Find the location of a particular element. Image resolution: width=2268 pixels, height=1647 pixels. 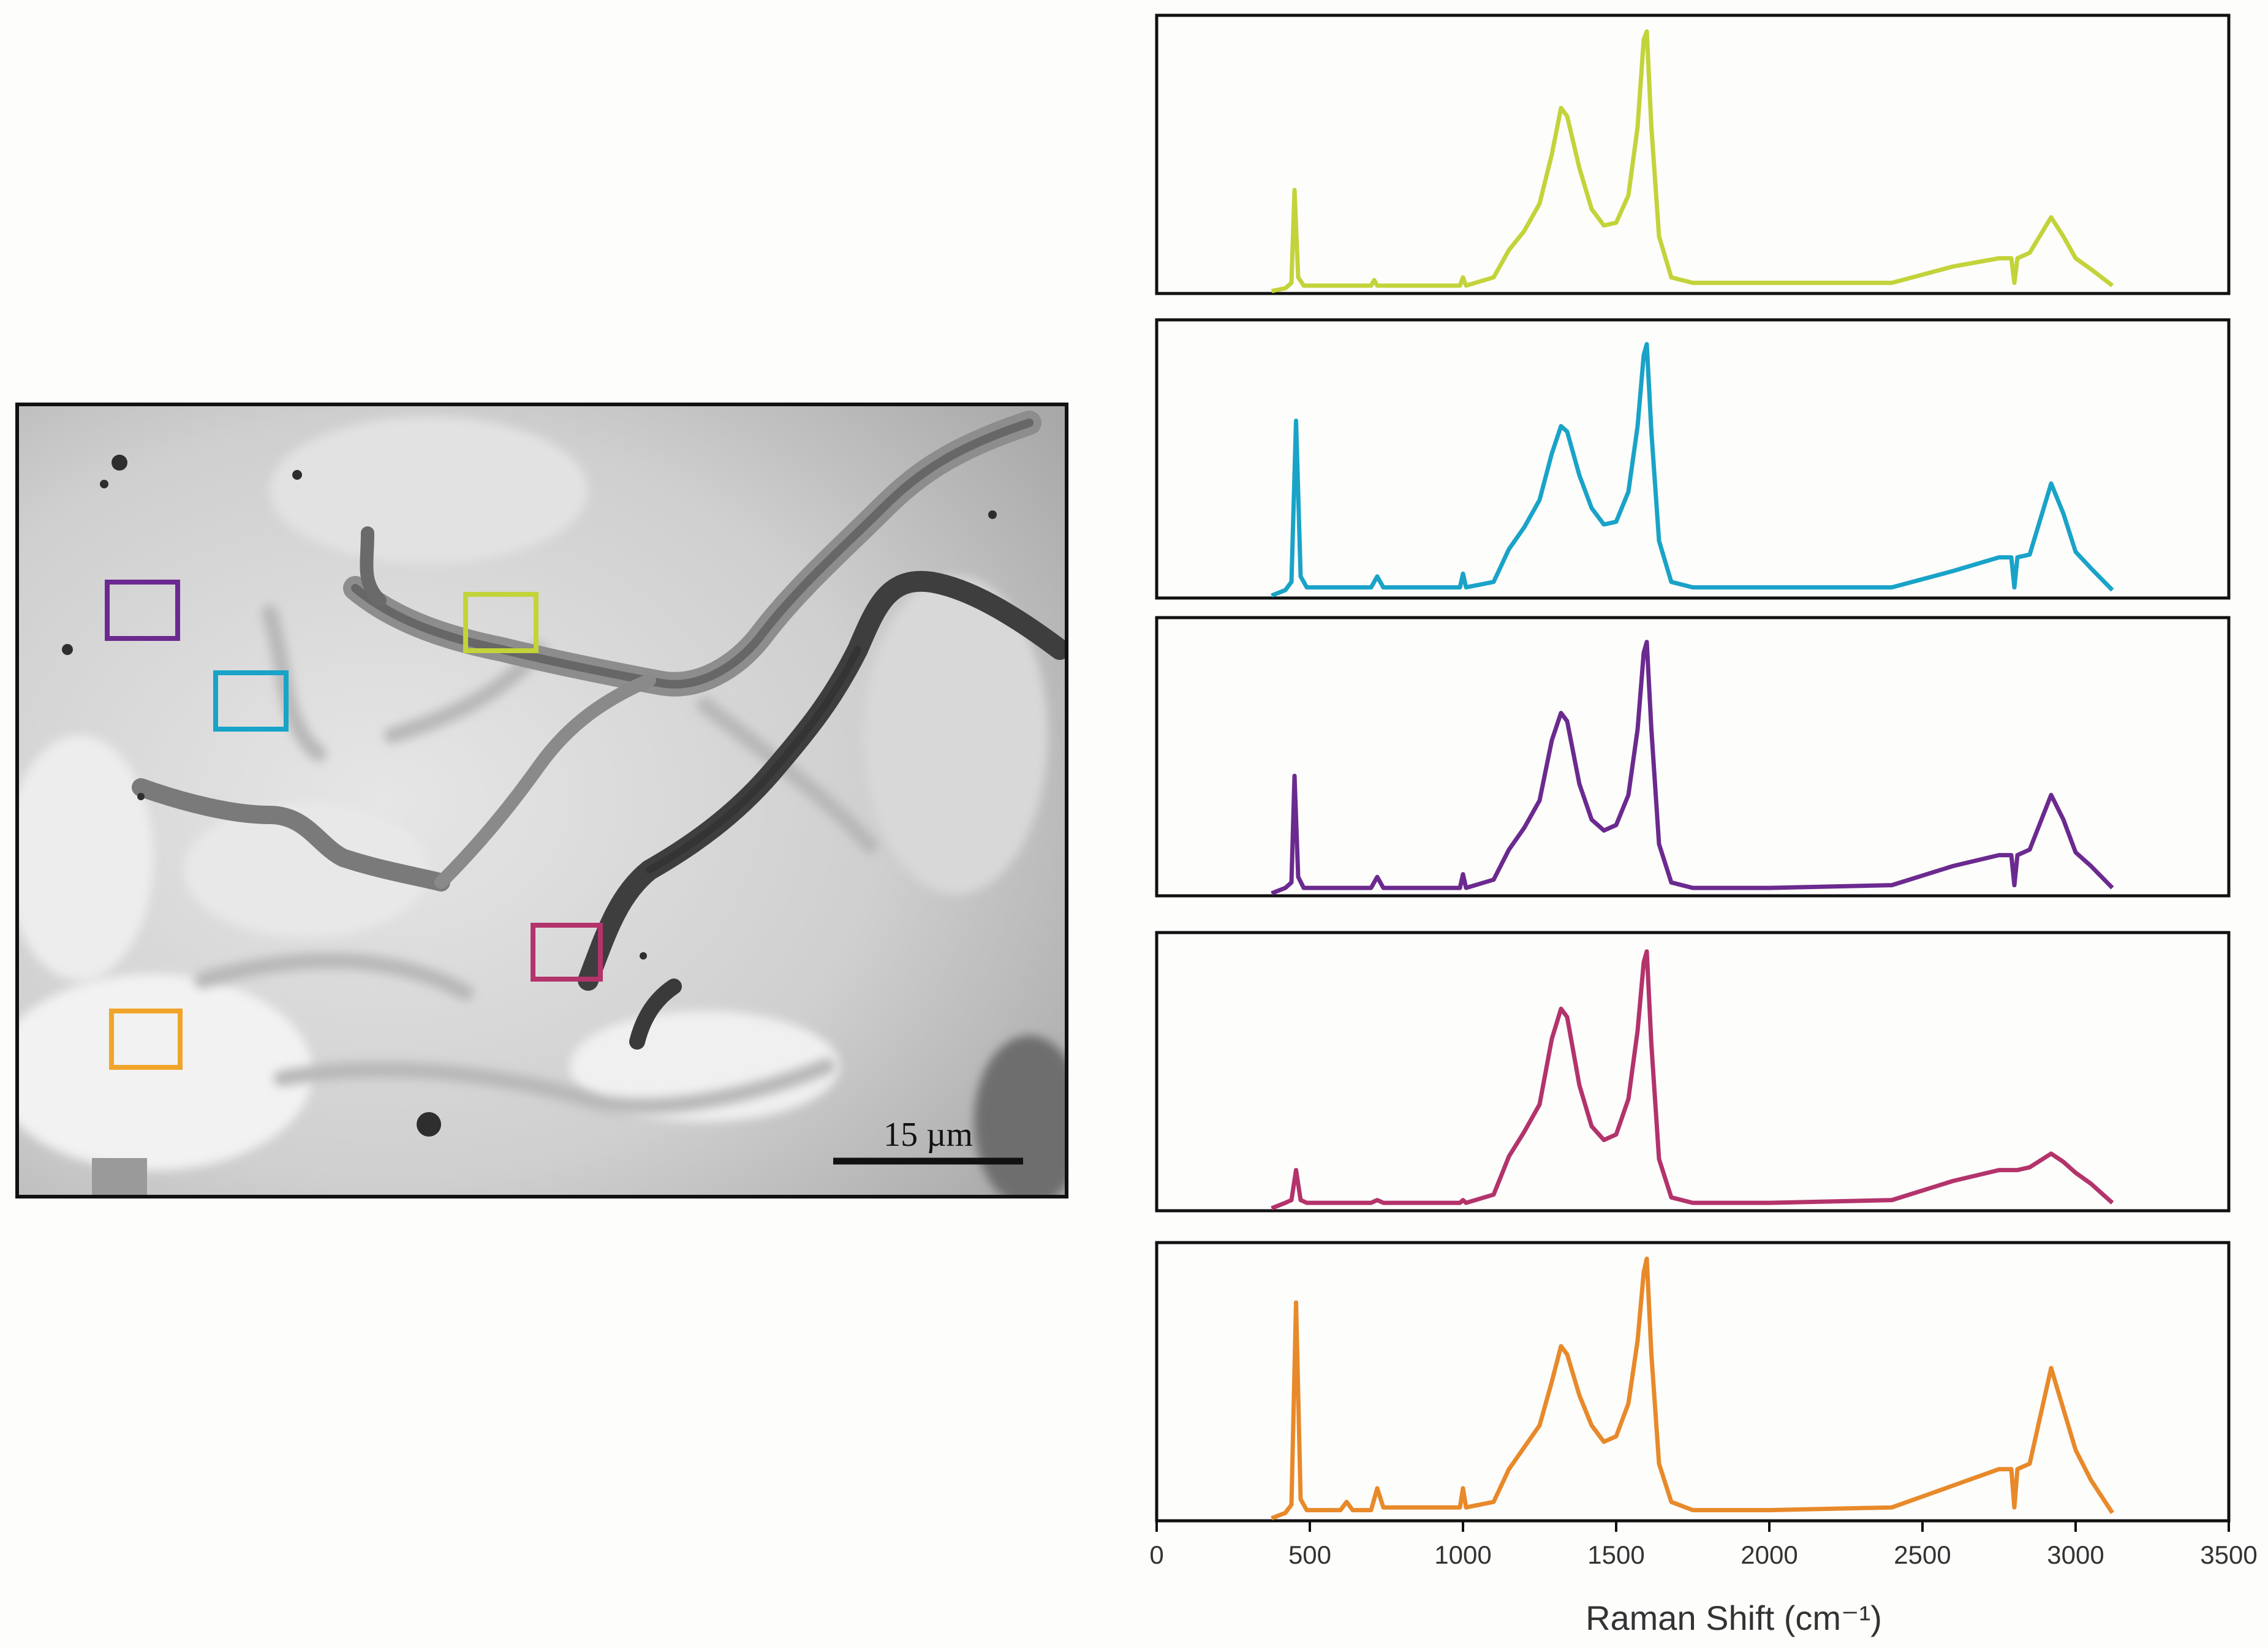

x-tick-label: 2000 is located at coordinates (1769, 1555).